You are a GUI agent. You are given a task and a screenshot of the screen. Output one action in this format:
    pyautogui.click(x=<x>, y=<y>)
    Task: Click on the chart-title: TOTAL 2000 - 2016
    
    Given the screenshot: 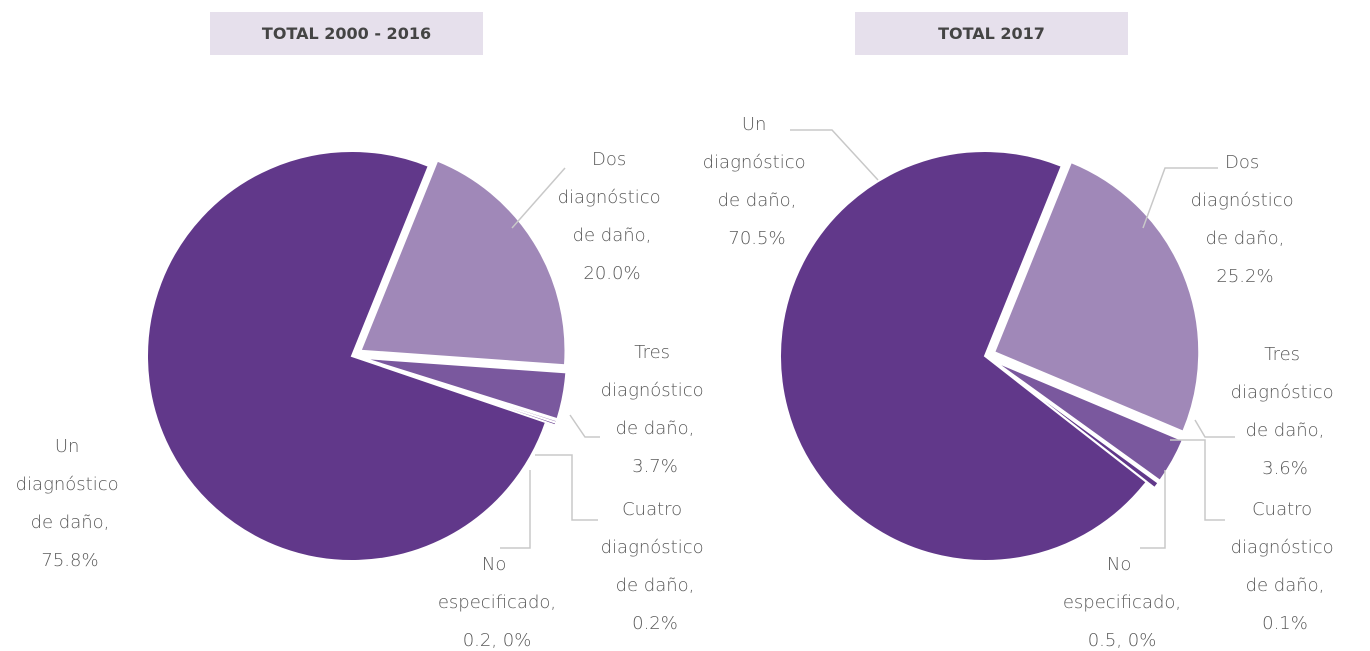 What is the action you would take?
    pyautogui.click(x=346, y=33)
    